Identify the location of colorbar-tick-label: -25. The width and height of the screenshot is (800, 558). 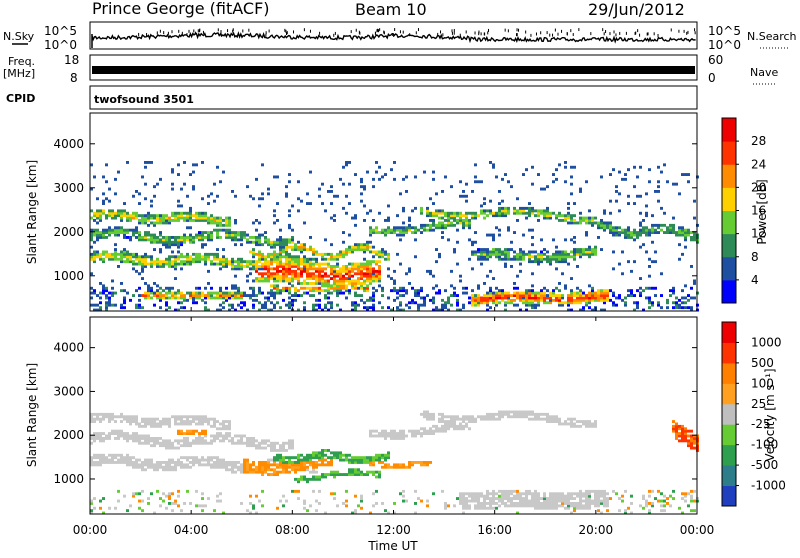
(761, 424).